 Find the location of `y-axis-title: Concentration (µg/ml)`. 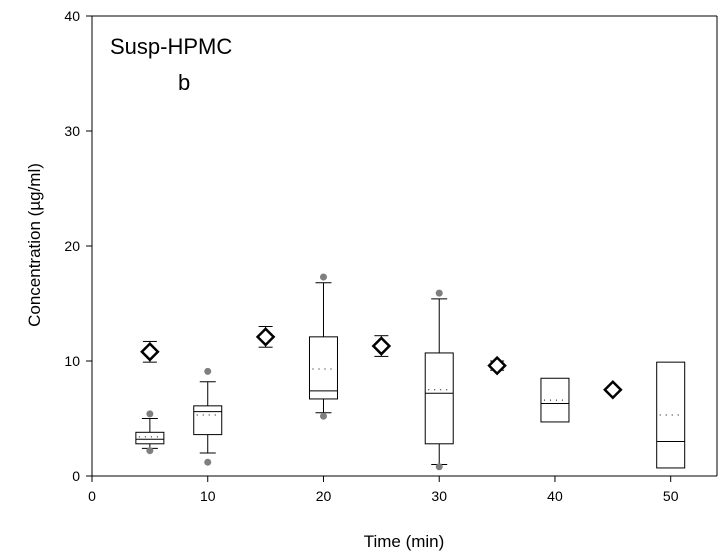

y-axis-title: Concentration (µg/ml) is located at coordinates (34, 245).